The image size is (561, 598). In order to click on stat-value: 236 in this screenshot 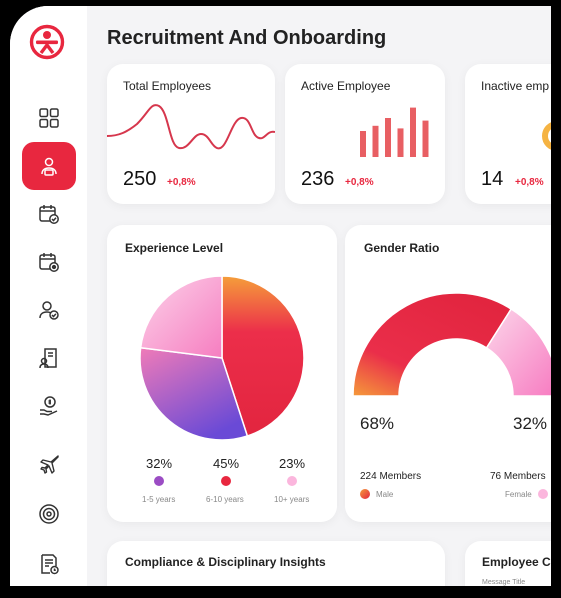, I will do `click(318, 179)`.